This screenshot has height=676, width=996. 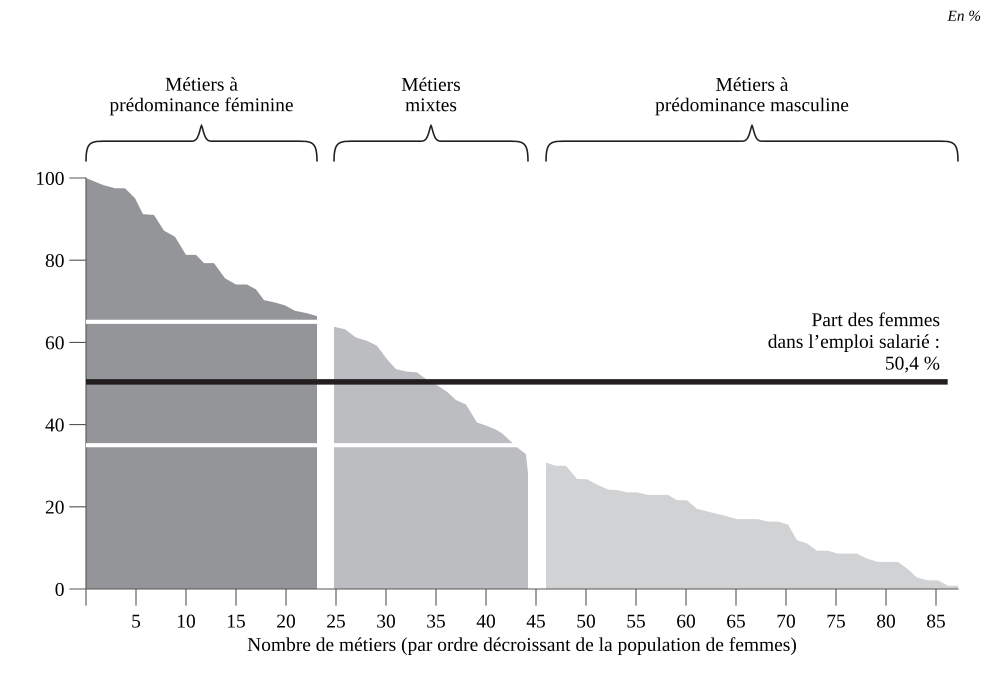 I want to click on x-tick-label: 55, so click(x=636, y=621).